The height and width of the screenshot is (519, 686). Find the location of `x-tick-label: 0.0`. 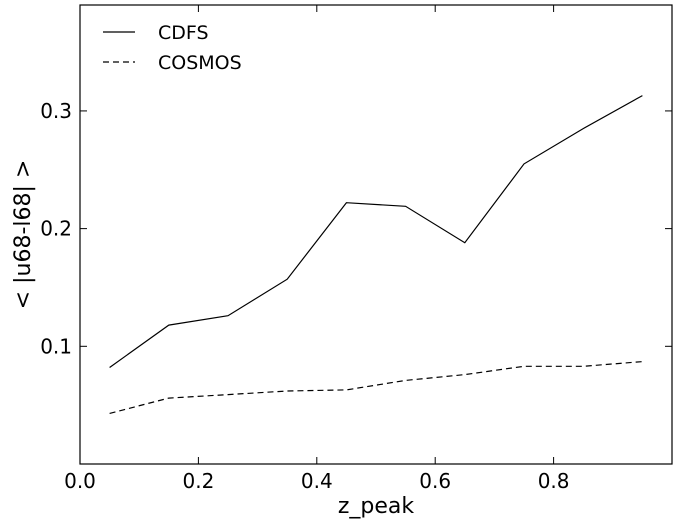

x-tick-label: 0.0 is located at coordinates (80, 481).